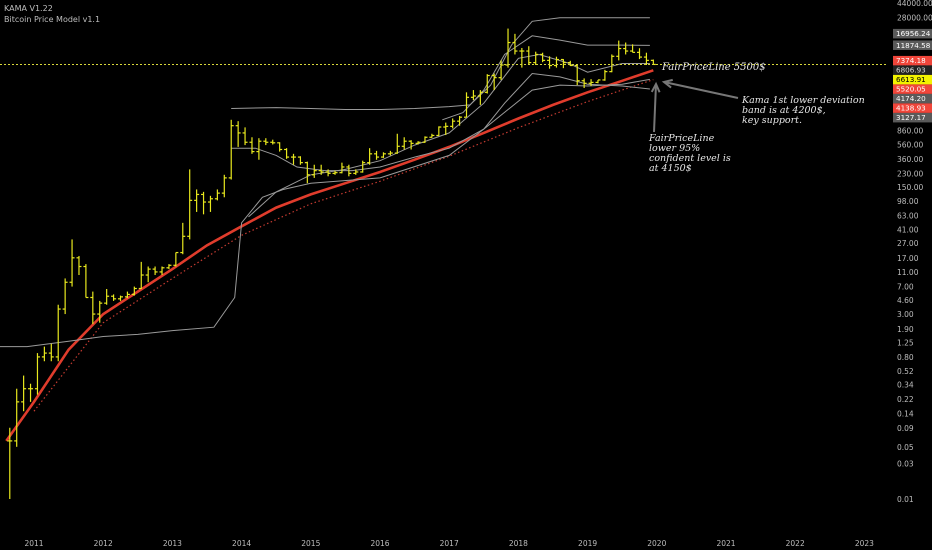 This screenshot has width=932, height=550. Describe the element at coordinates (905, 342) in the screenshot. I see `y-tick-label: 1.25` at that location.